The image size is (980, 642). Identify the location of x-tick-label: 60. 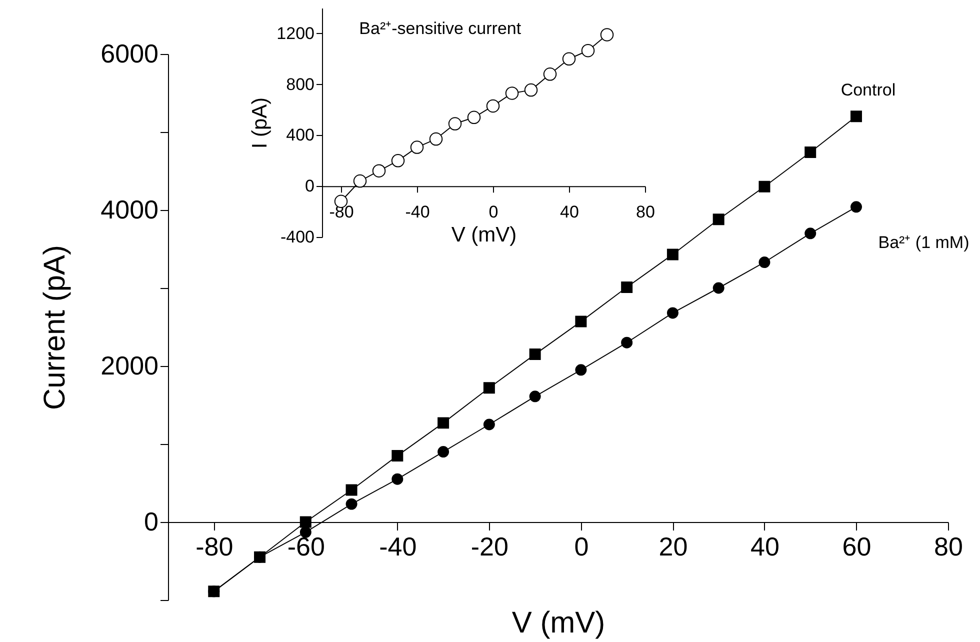
(857, 547).